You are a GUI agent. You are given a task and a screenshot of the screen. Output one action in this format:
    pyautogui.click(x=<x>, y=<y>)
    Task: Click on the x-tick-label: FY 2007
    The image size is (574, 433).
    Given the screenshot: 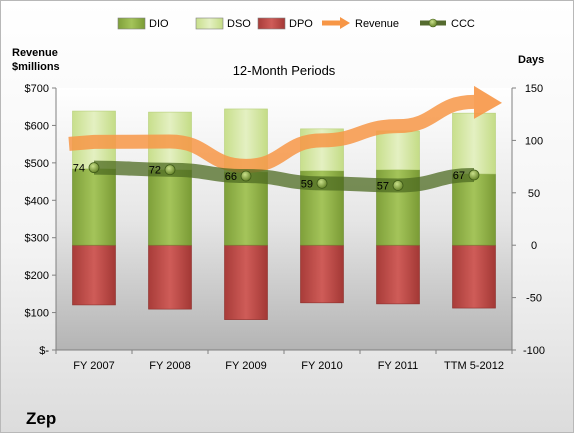 What is the action you would take?
    pyautogui.click(x=93, y=366)
    